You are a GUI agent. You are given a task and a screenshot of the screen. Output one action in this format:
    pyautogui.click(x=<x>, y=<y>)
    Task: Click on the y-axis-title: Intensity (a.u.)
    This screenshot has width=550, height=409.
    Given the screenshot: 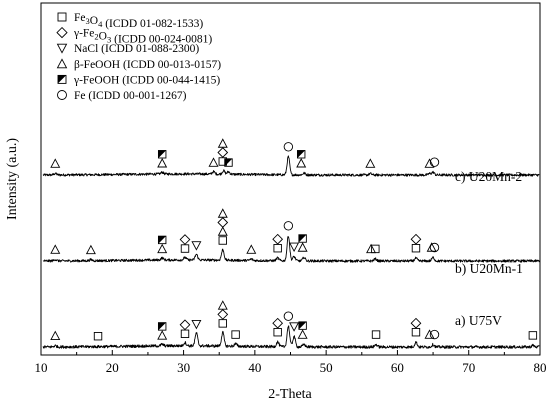 What is the action you would take?
    pyautogui.click(x=12, y=179)
    